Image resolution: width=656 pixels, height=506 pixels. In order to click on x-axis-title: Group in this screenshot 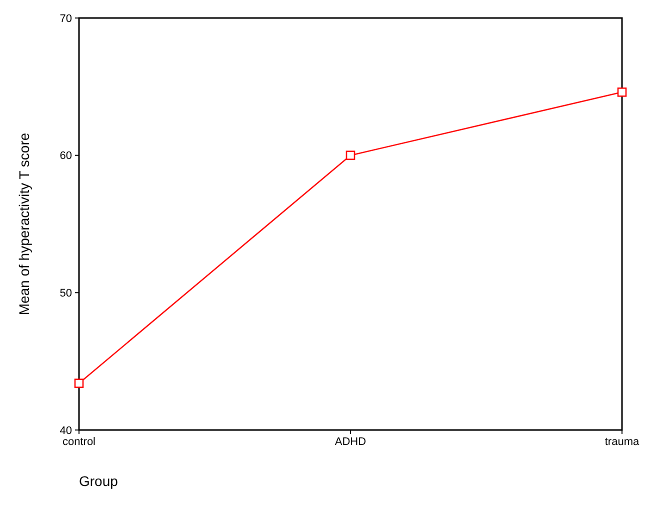, I will do `click(98, 481)`.